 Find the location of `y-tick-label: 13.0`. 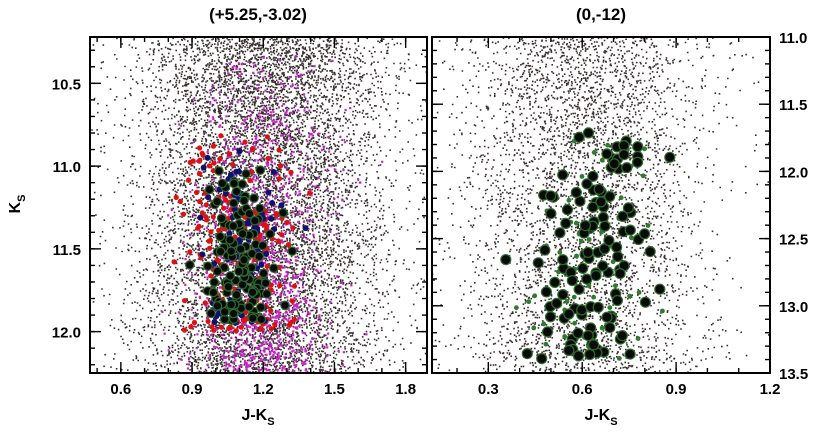

y-tick-label: 13.0 is located at coordinates (793, 307).